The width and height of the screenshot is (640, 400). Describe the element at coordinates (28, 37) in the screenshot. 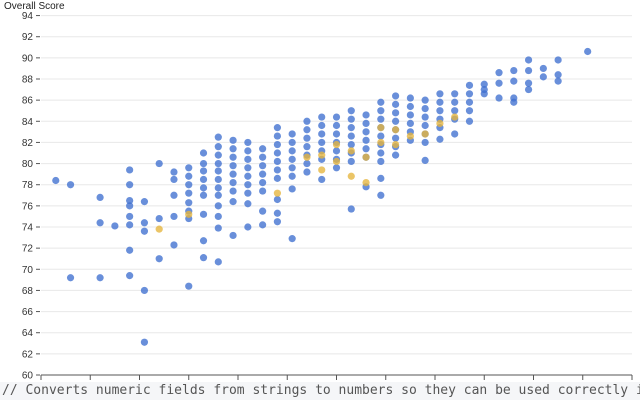

I see `y-tick-label: 92` at that location.